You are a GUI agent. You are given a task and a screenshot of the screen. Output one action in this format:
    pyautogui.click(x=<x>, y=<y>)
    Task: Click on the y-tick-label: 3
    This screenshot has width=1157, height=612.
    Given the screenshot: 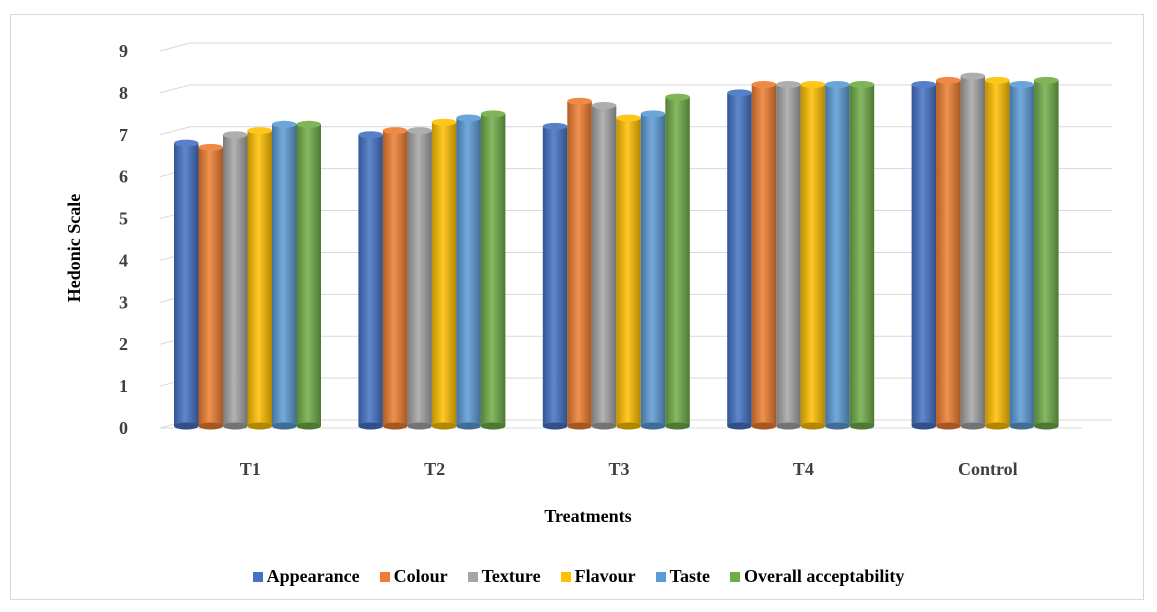 What is the action you would take?
    pyautogui.click(x=123, y=302)
    